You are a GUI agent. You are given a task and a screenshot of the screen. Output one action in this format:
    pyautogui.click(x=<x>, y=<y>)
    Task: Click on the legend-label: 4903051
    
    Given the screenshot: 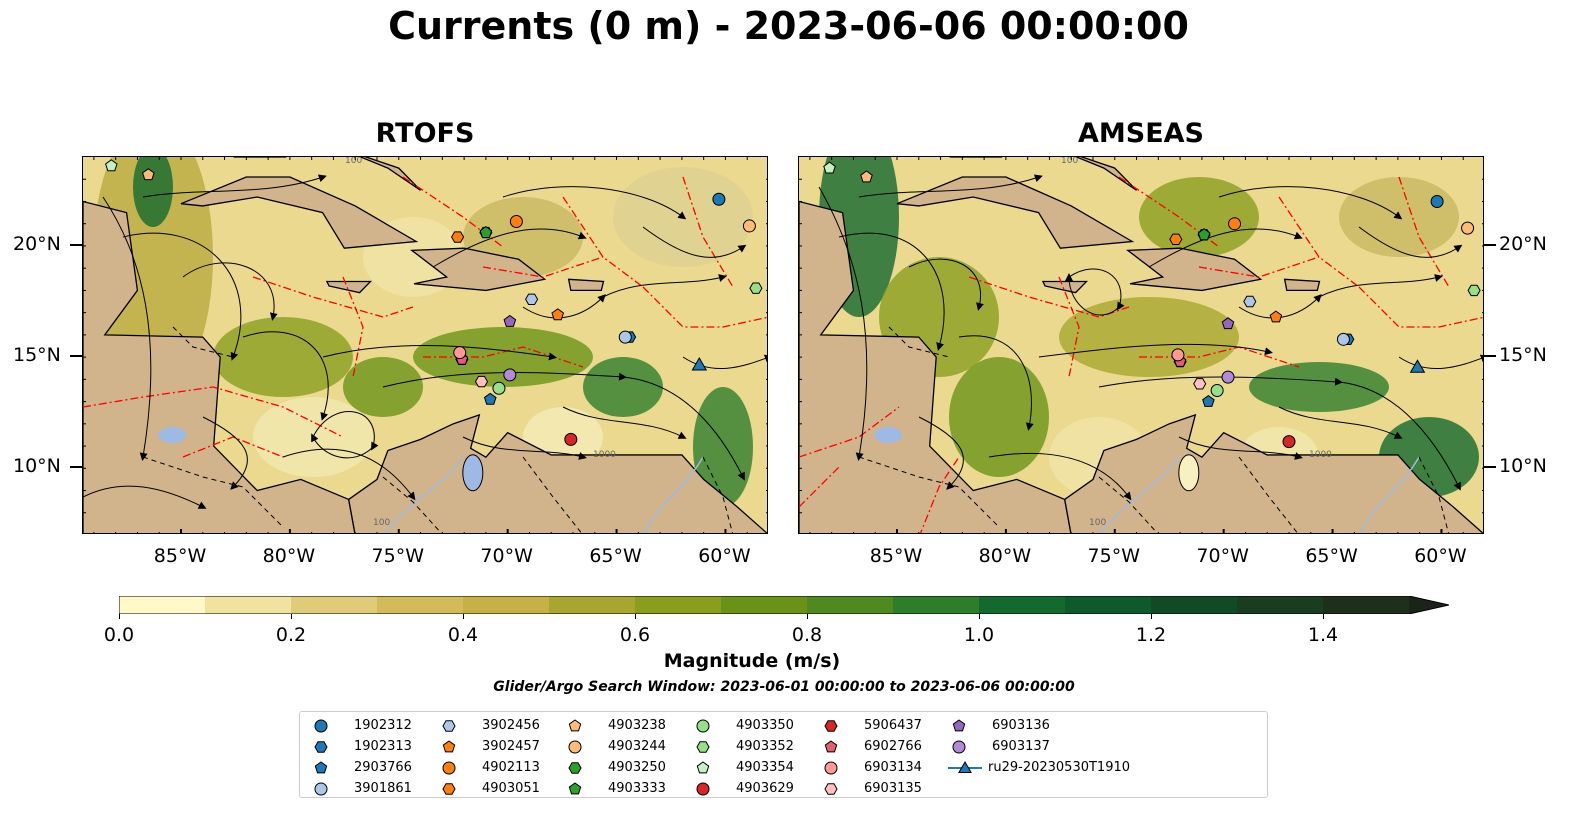 What is the action you would take?
    pyautogui.click(x=511, y=788)
    